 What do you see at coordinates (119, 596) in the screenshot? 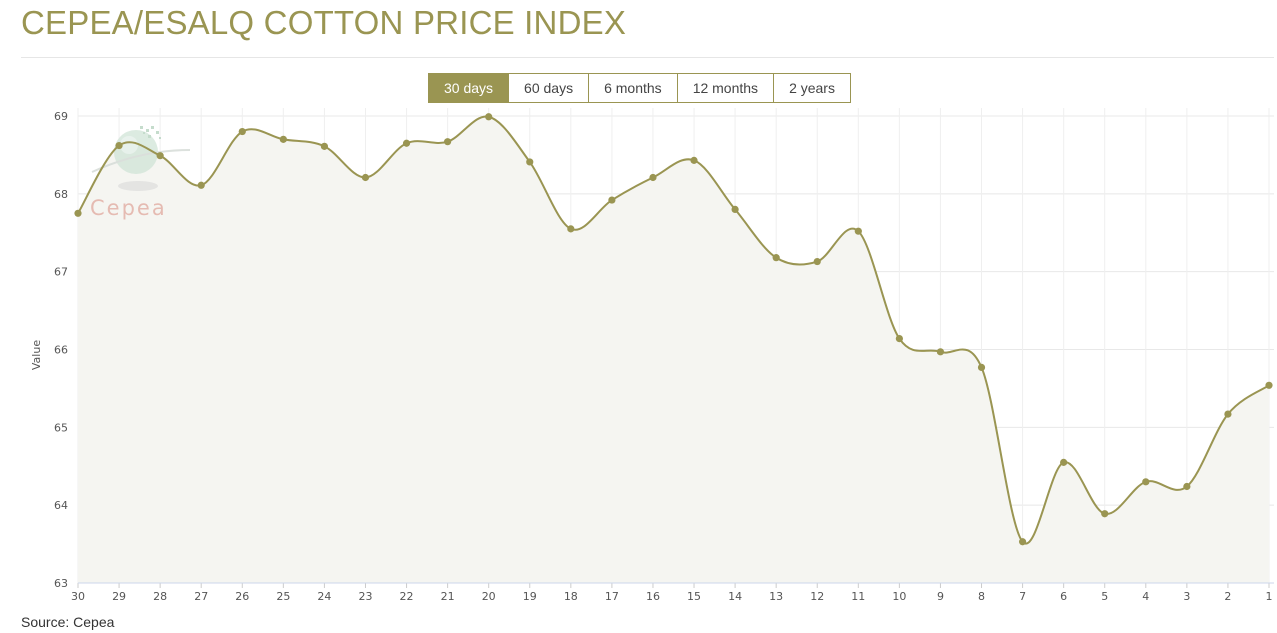
I see `x-tick-label: 29` at bounding box center [119, 596].